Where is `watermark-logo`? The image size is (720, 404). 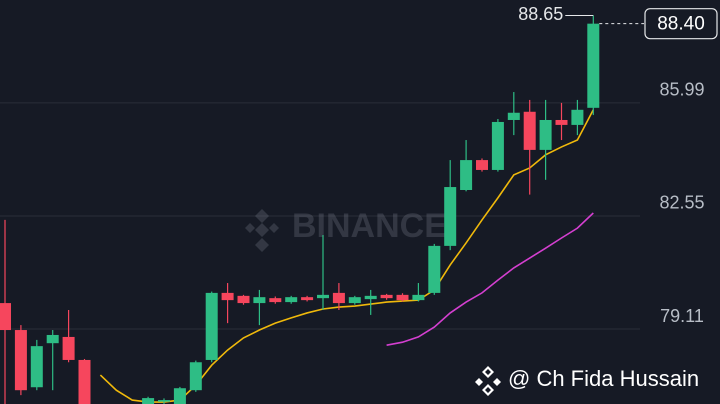
watermark-logo is located at coordinates (262, 230).